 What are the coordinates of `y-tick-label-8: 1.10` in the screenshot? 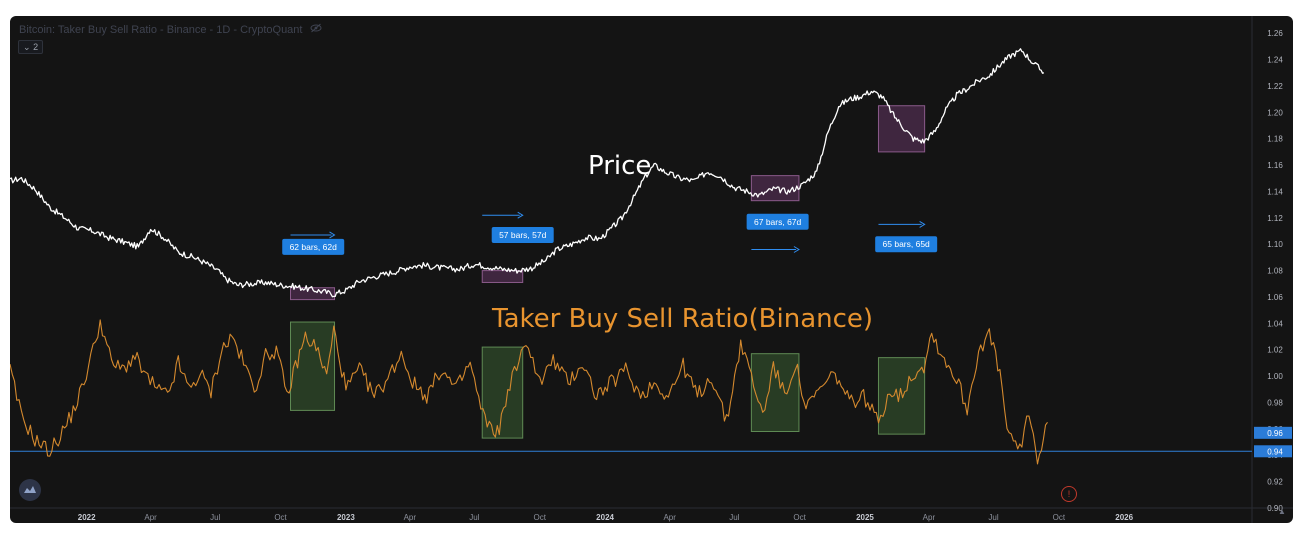 It's located at (1275, 244).